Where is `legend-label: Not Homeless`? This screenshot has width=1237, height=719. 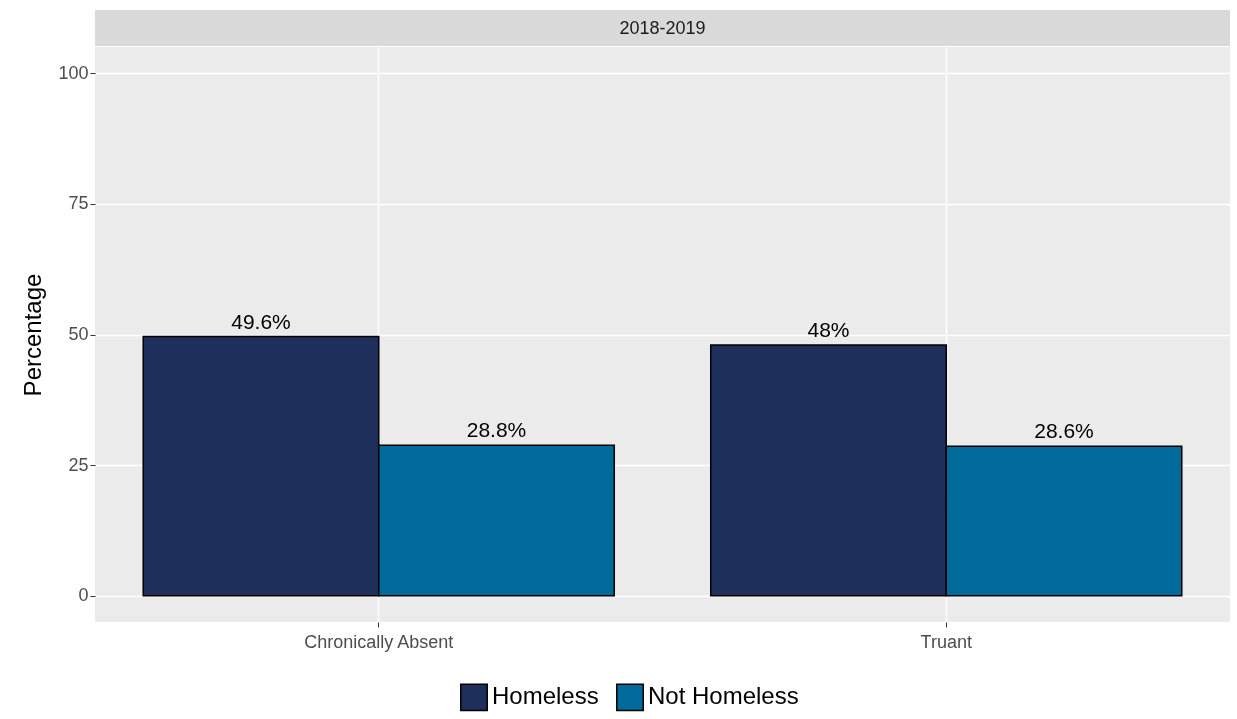 legend-label: Not Homeless is located at coordinates (723, 696).